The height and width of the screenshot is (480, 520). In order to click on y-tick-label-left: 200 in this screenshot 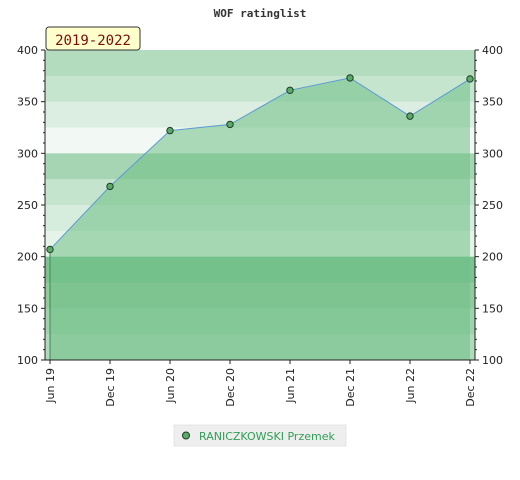, I will do `click(27, 257)`.